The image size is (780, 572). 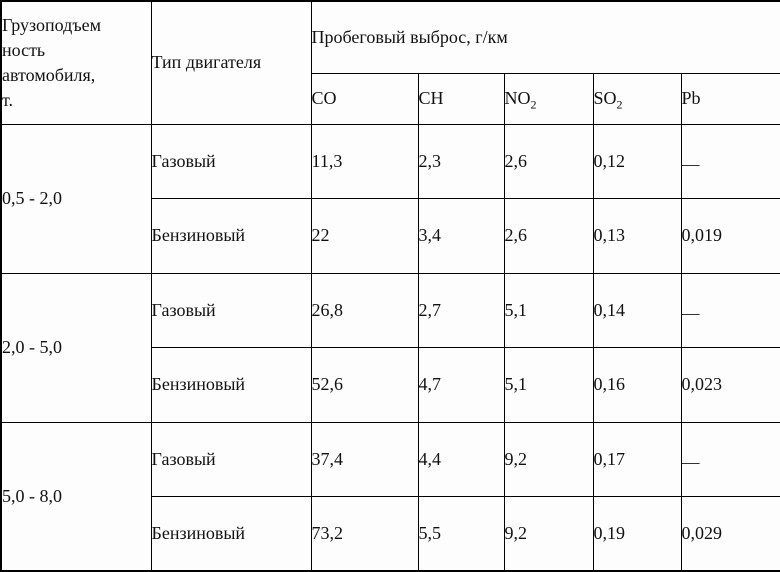 I want to click on header-capacity: Грузоподъем ность автомобиля, т., so click(x=76, y=62).